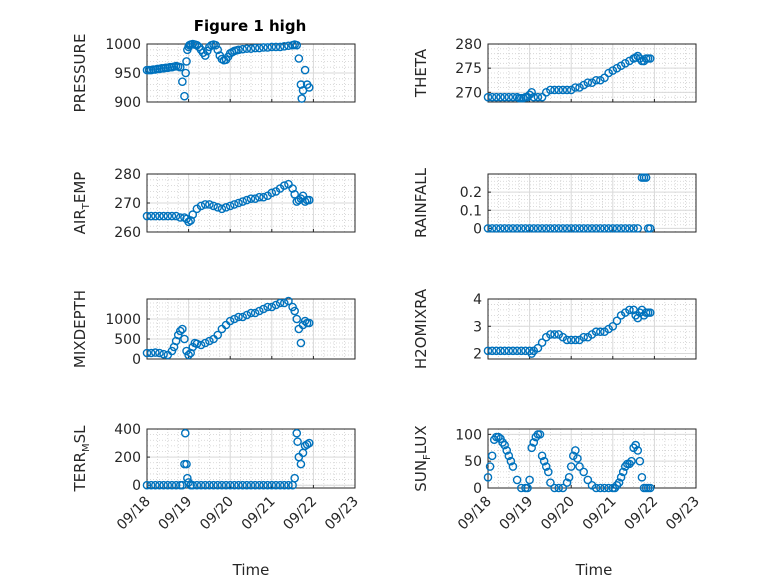 This screenshot has height=583, width=778. Describe the element at coordinates (127, 175) in the screenshot. I see `y-tick-label: 280` at that location.